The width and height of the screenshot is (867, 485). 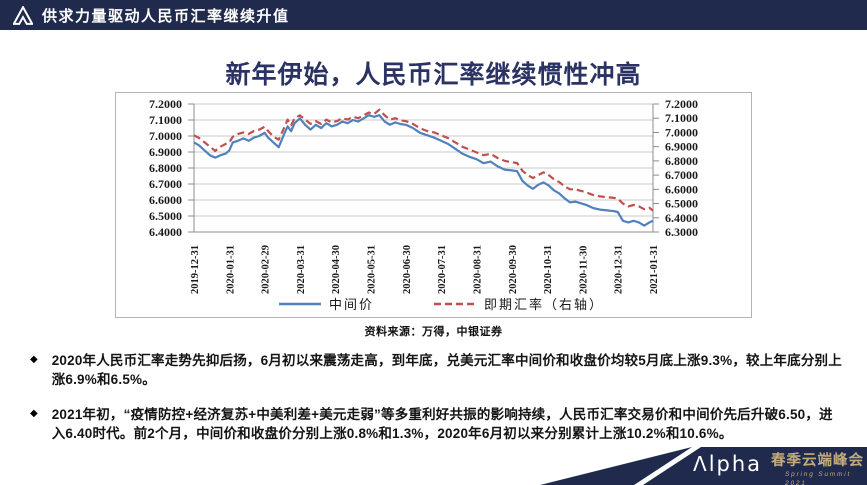 What do you see at coordinates (230, 269) in the screenshot?
I see `x-axis-label: 2020-01-31` at bounding box center [230, 269].